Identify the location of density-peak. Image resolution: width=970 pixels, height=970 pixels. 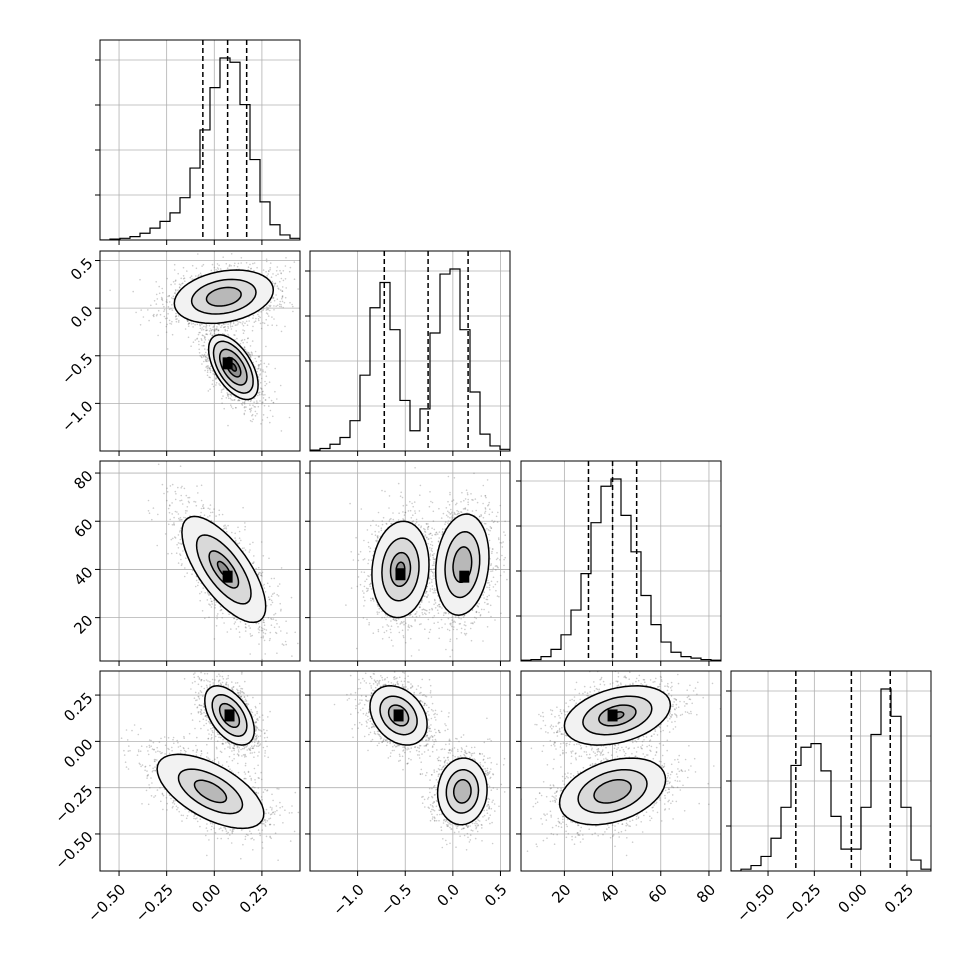
(227, 363).